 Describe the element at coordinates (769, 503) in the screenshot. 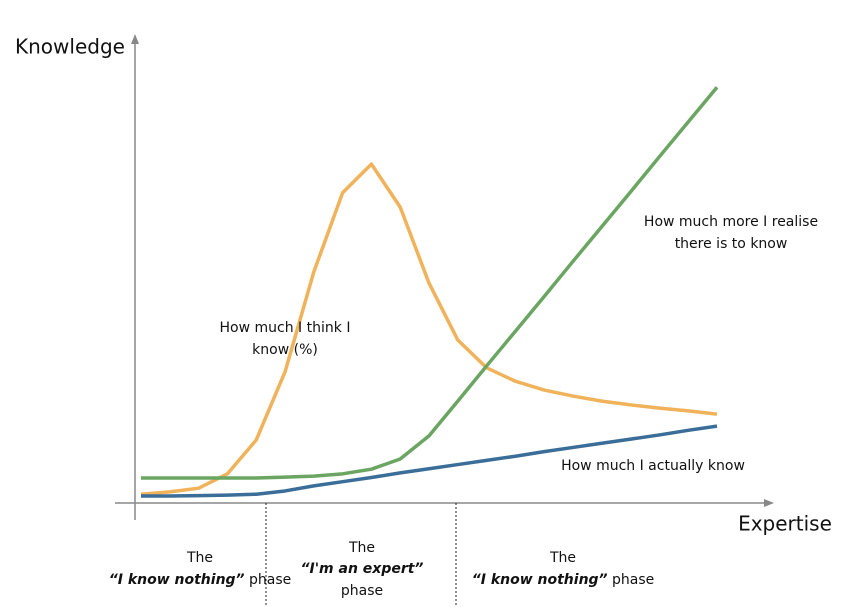

I see `x-axis-arrow` at that location.